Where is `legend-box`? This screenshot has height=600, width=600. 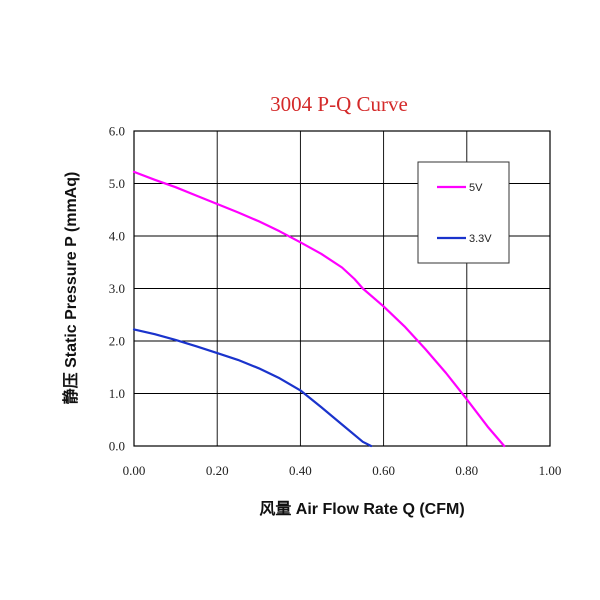 legend-box is located at coordinates (463, 212).